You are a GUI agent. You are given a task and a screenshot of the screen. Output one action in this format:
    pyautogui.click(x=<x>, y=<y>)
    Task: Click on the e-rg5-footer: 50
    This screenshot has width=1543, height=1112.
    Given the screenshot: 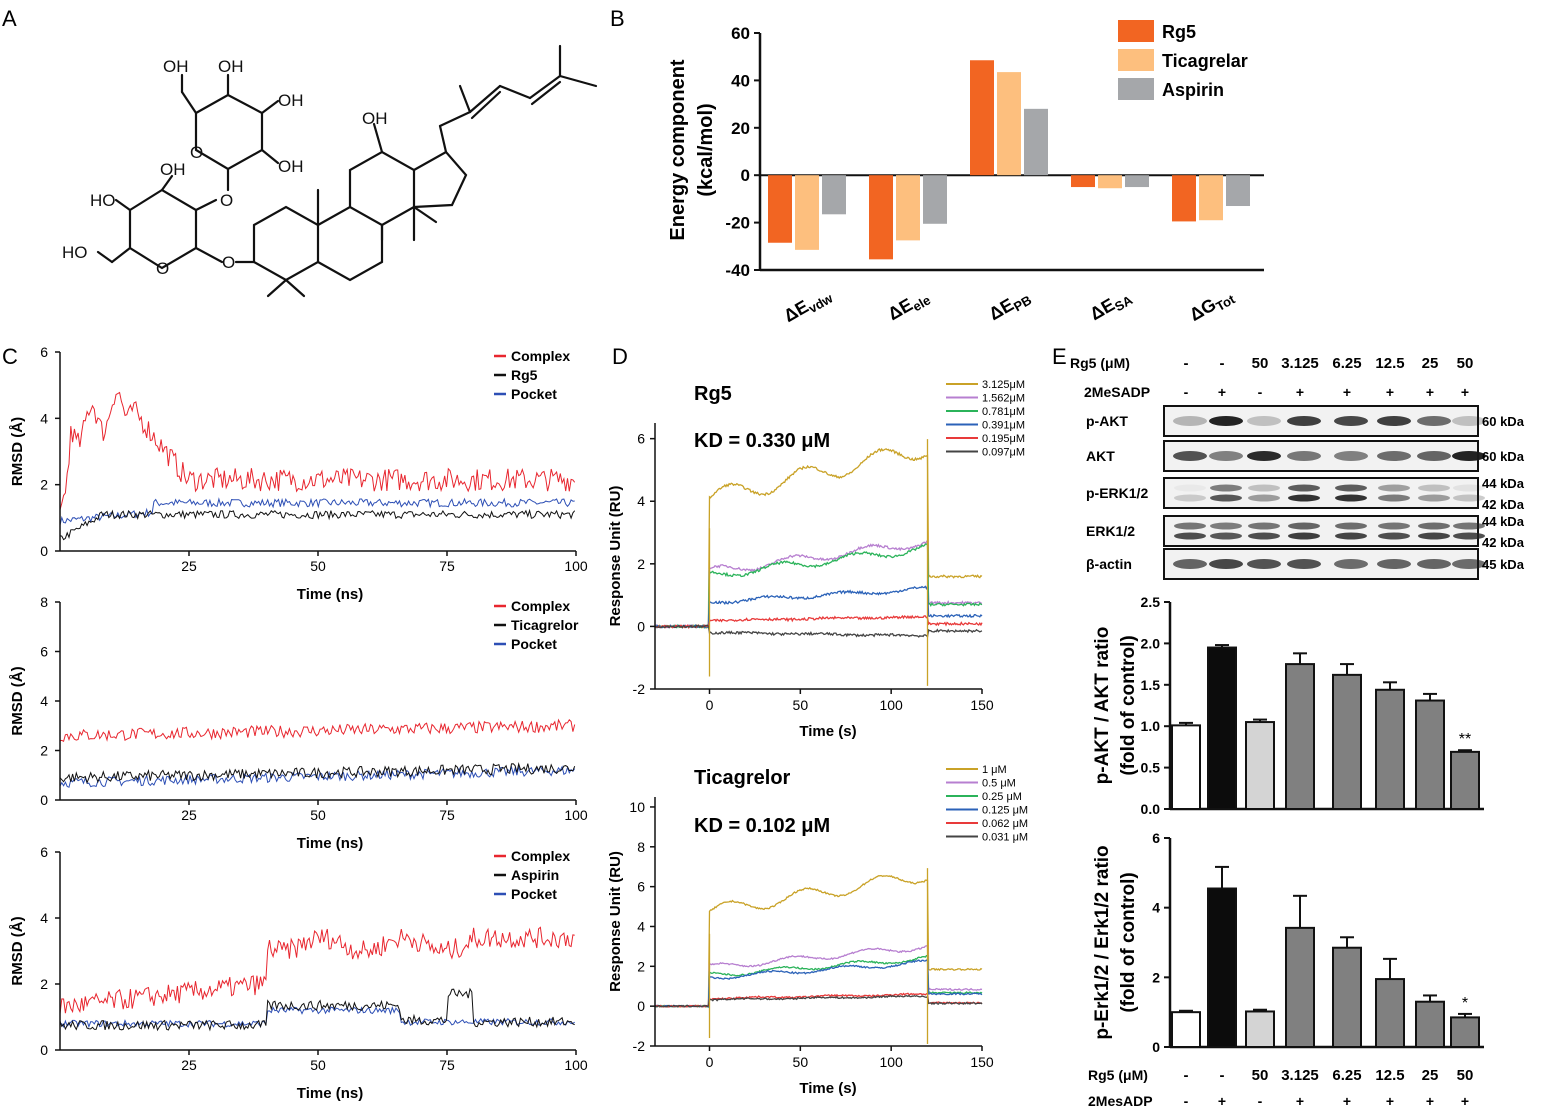 What is the action you would take?
    pyautogui.click(x=1260, y=1075)
    